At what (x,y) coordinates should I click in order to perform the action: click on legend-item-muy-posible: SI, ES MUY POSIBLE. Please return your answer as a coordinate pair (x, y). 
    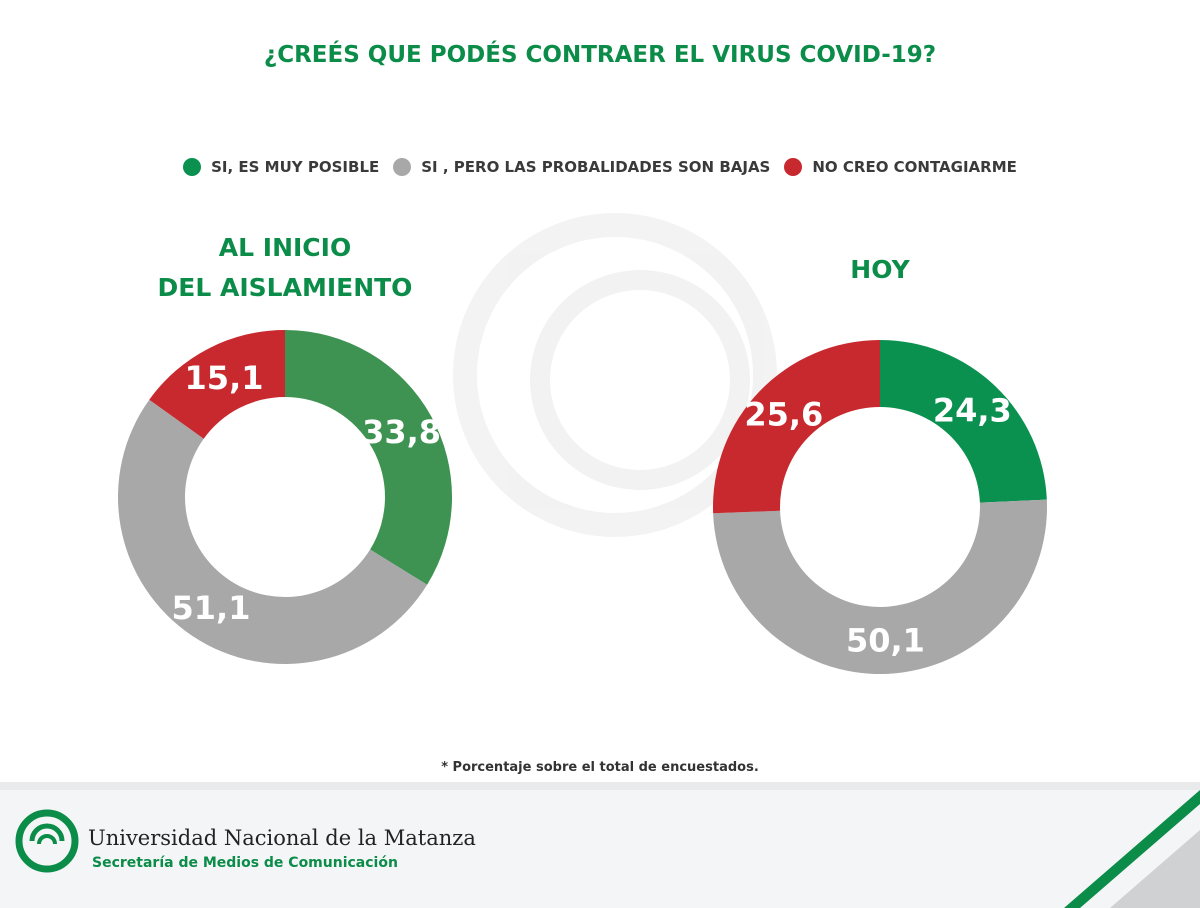
    Looking at the image, I should click on (281, 167).